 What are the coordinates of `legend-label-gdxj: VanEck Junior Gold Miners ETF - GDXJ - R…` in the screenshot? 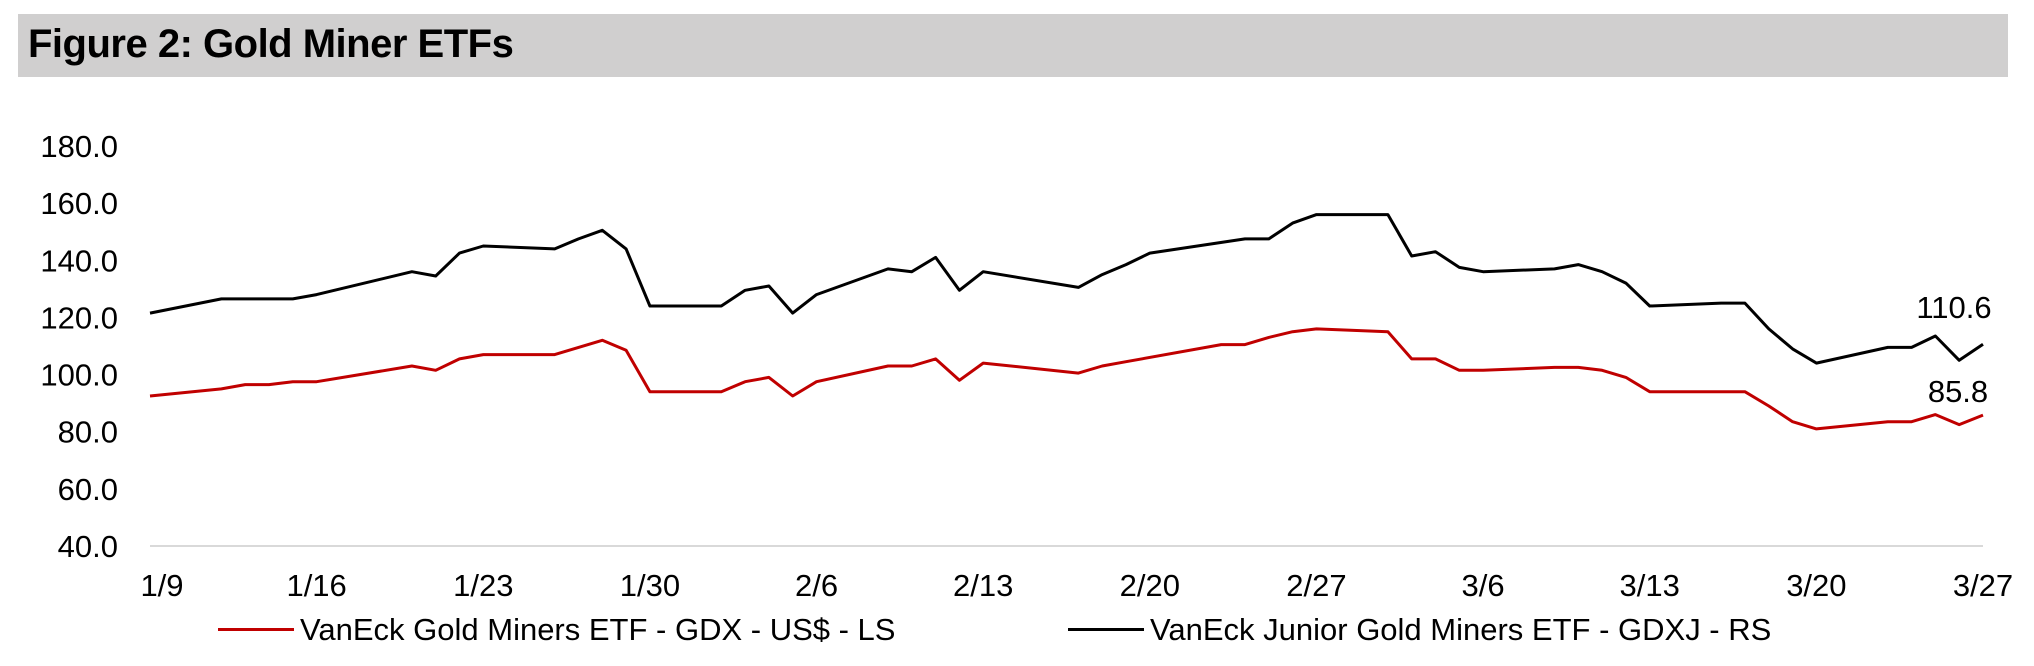 It's located at (1461, 629).